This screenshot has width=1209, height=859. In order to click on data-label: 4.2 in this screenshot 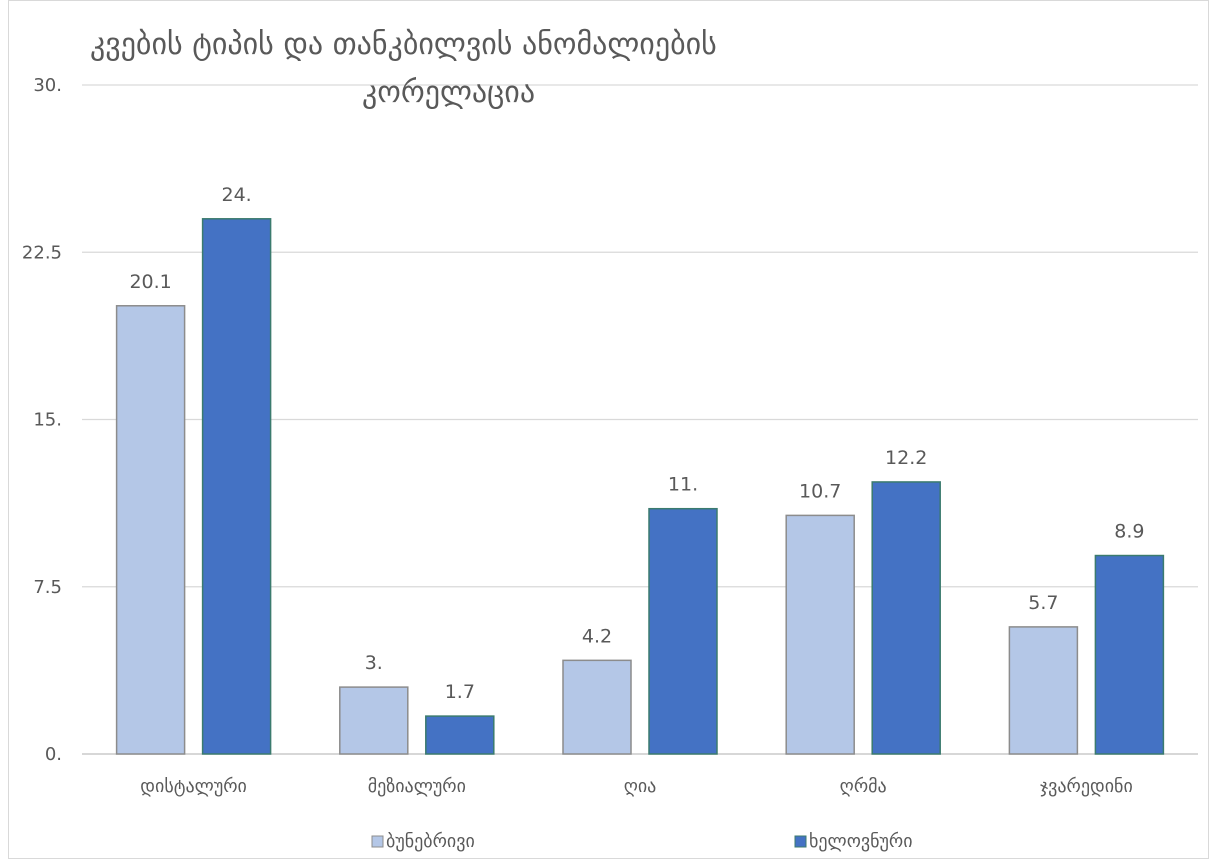, I will do `click(597, 636)`.